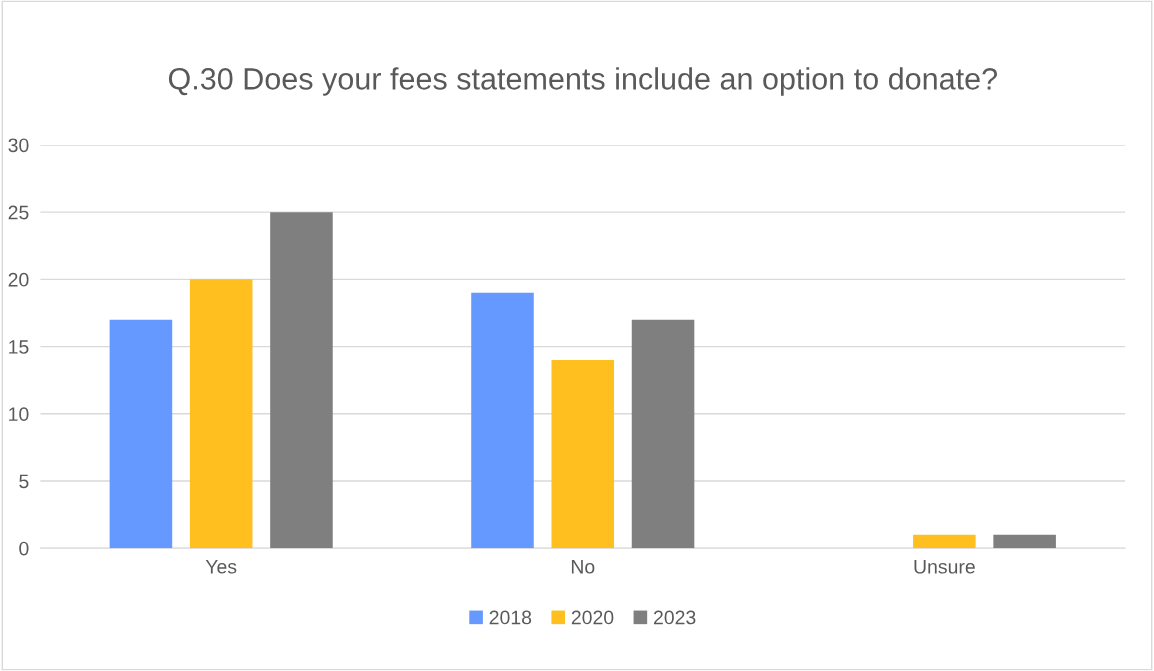 This screenshot has width=1154, height=671. Describe the element at coordinates (583, 567) in the screenshot. I see `x-tick-label: No` at that location.